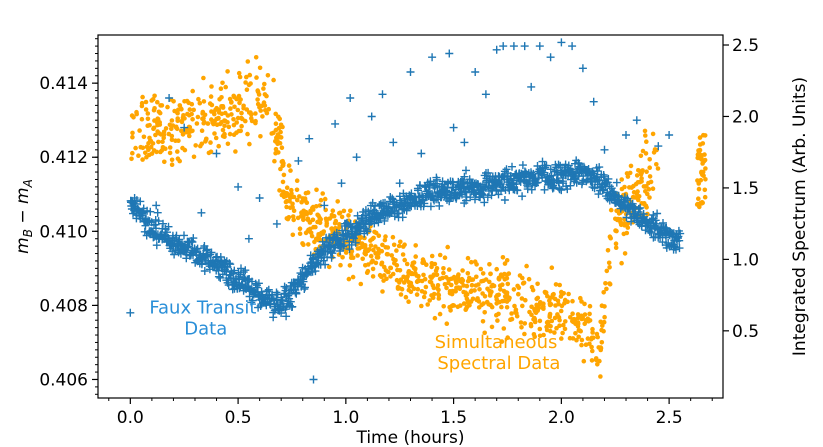 The height and width of the screenshot is (447, 823). I want to click on x-tick-label: 2.0, so click(561, 418).